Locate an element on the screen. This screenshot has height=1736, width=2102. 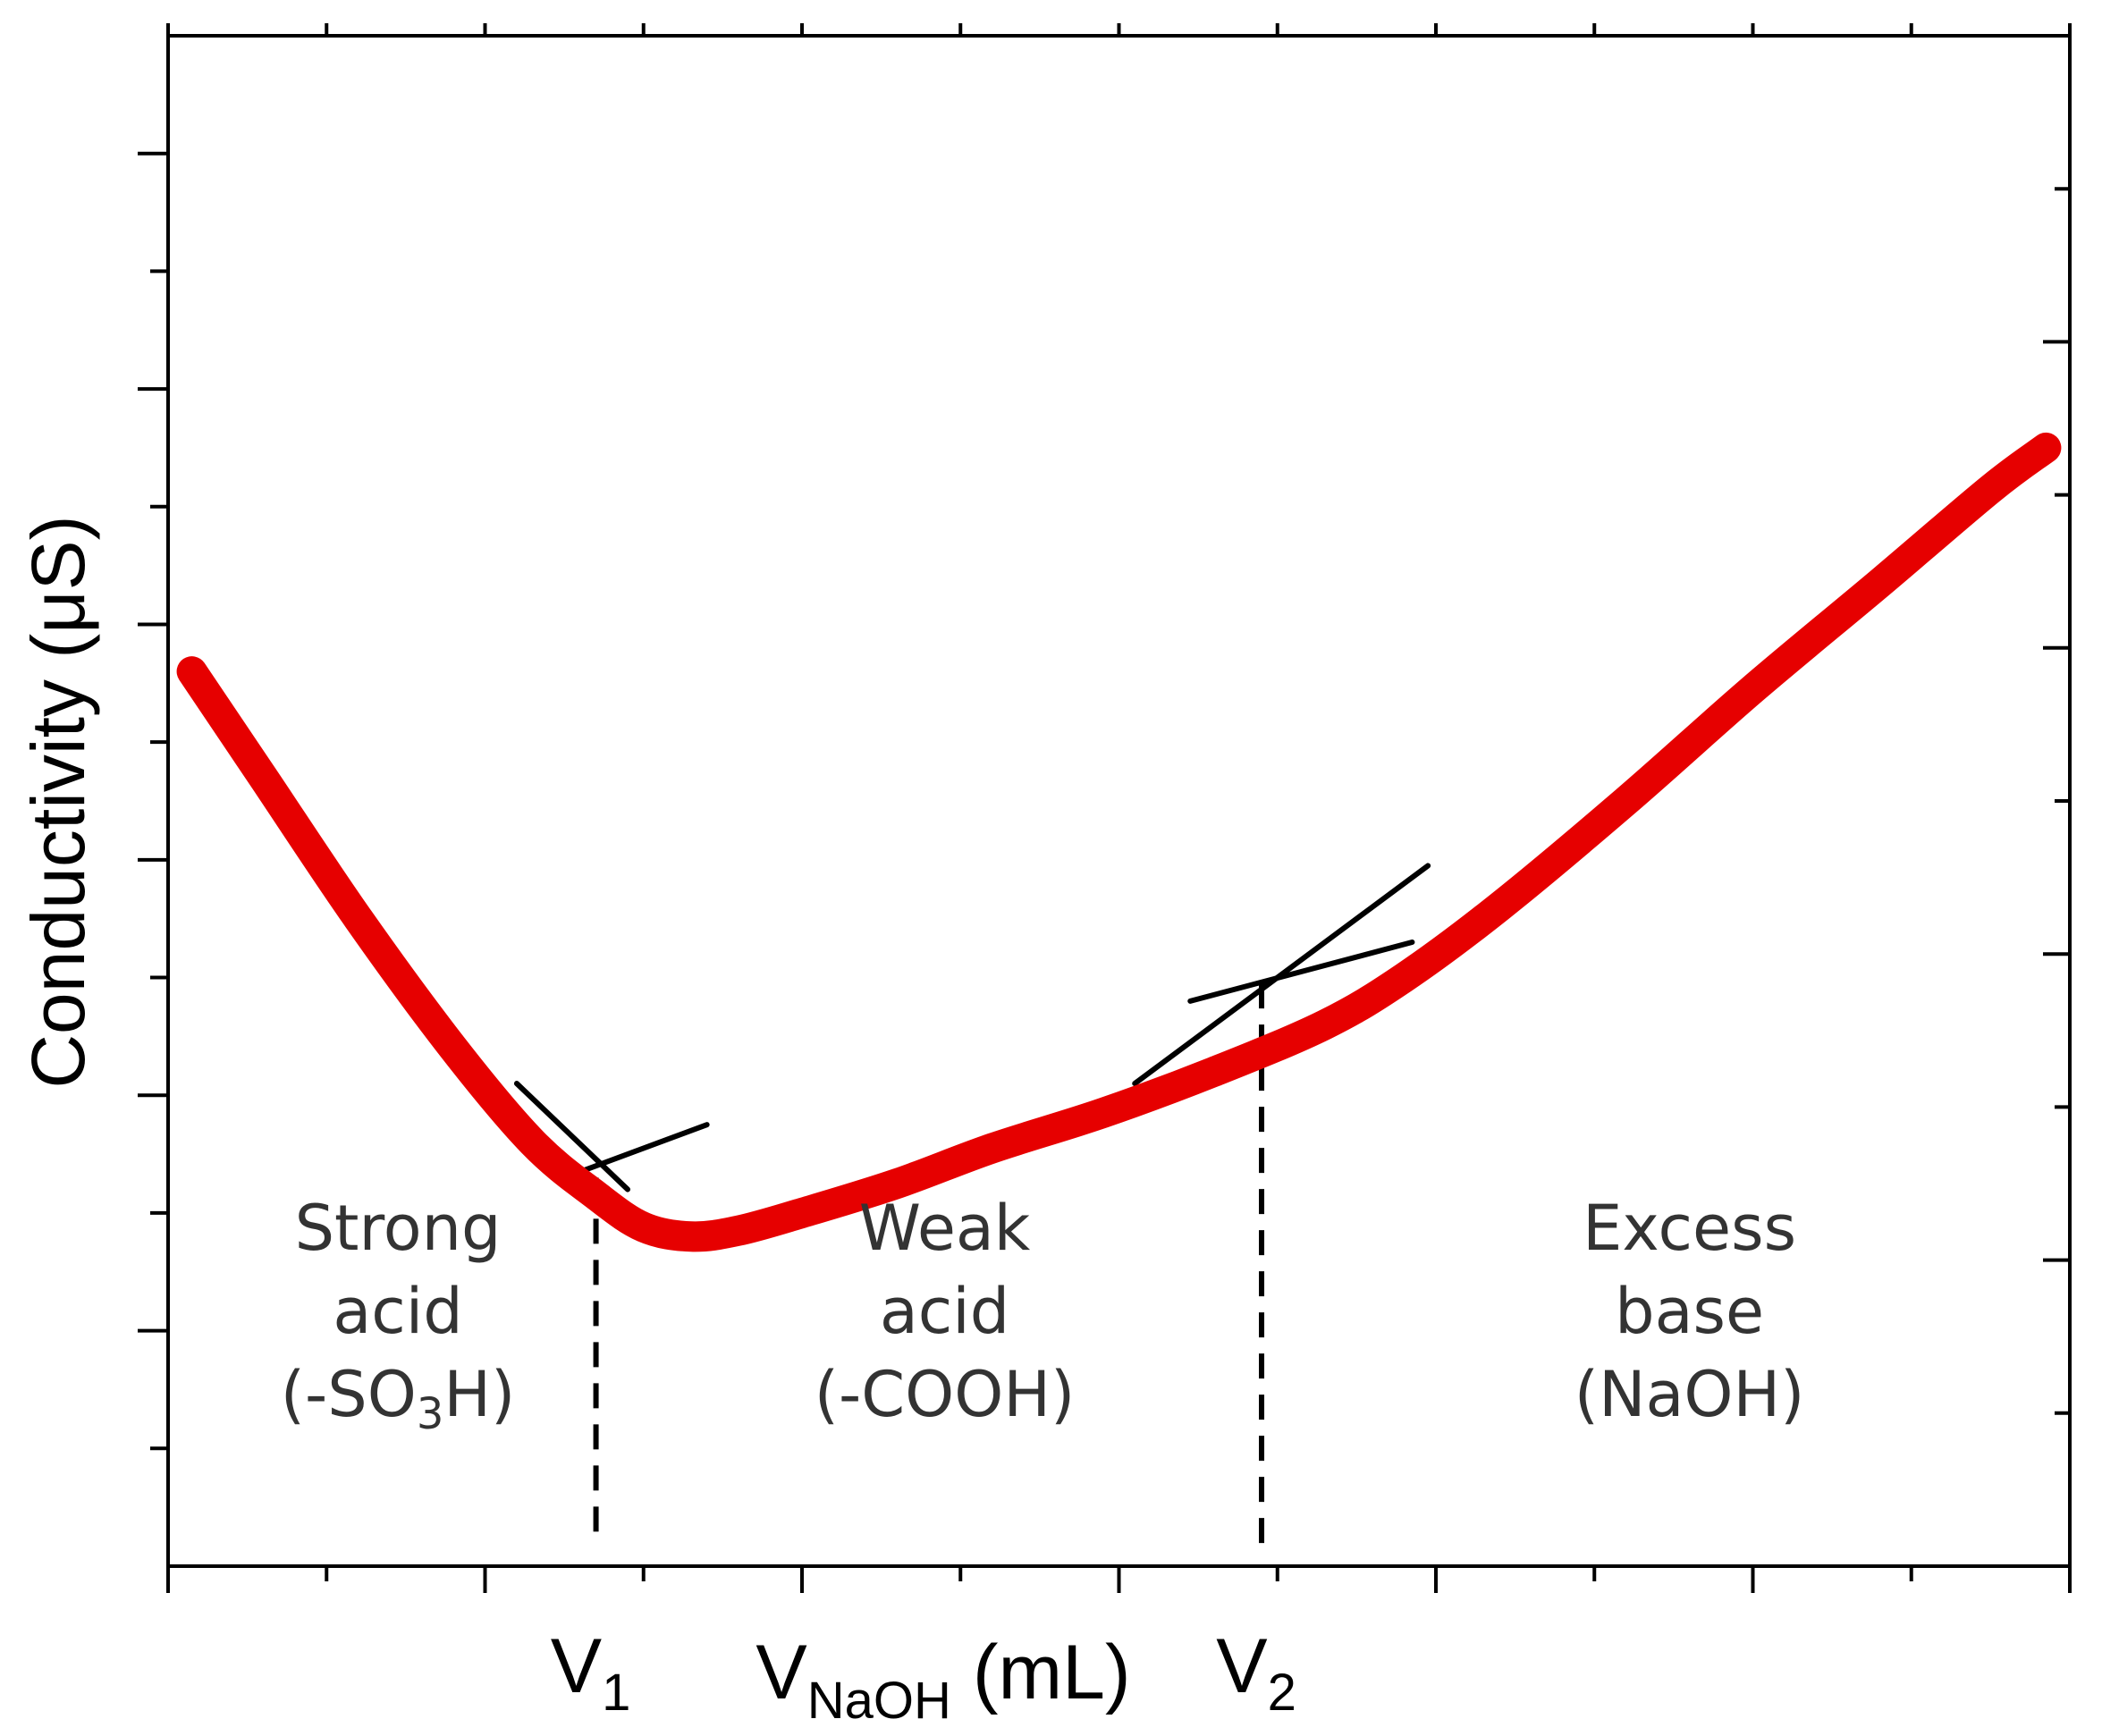
equivalence-dashed-lines is located at coordinates (929, 1264).